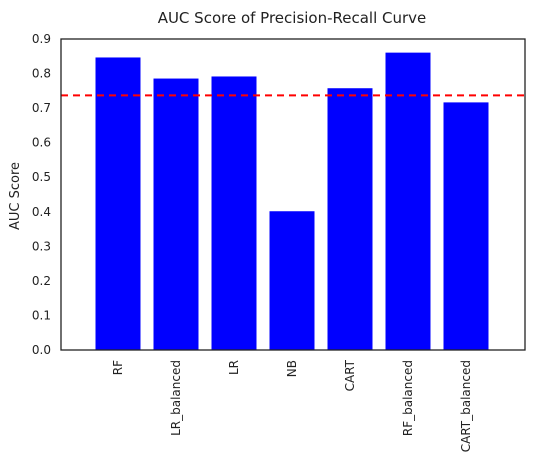 The width and height of the screenshot is (535, 472). What do you see at coordinates (41, 108) in the screenshot?
I see `y-tick-label: 0.7` at bounding box center [41, 108].